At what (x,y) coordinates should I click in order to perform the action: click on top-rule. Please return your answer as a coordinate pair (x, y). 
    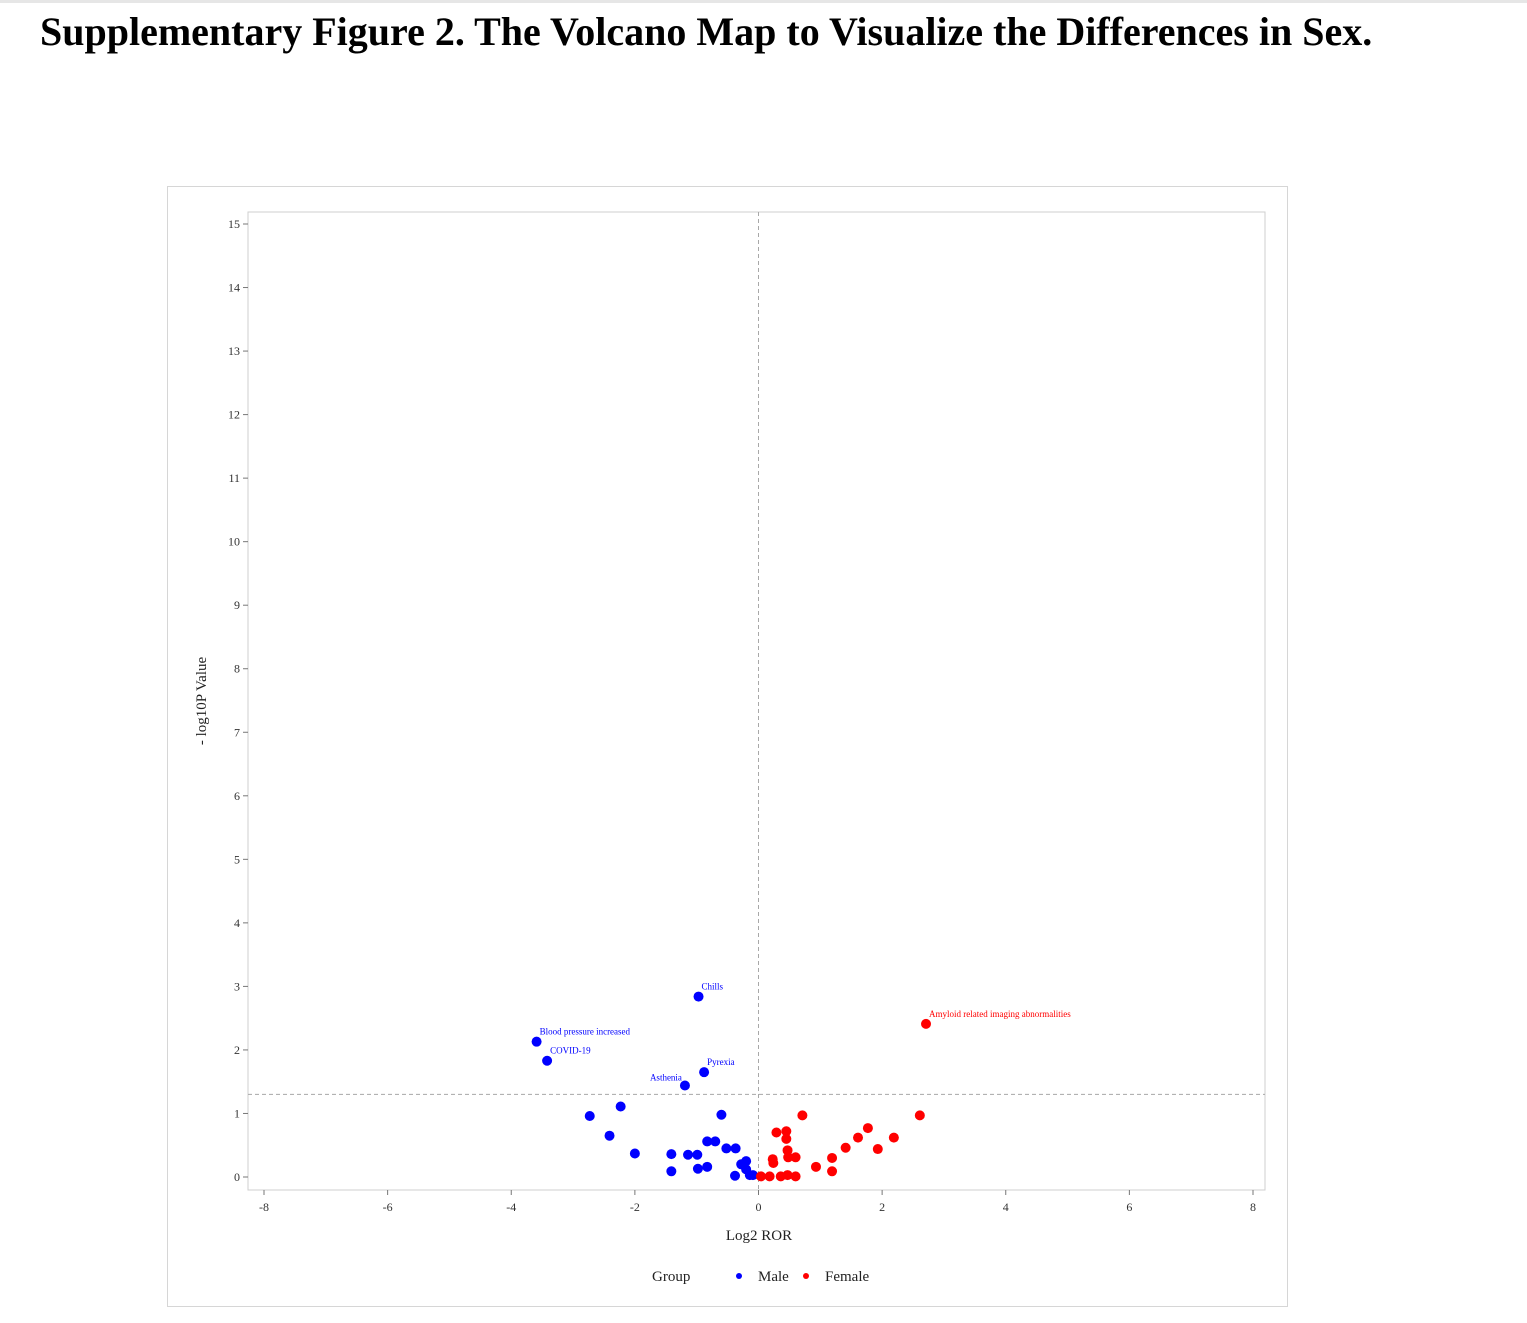
    Looking at the image, I should click on (763, 1).